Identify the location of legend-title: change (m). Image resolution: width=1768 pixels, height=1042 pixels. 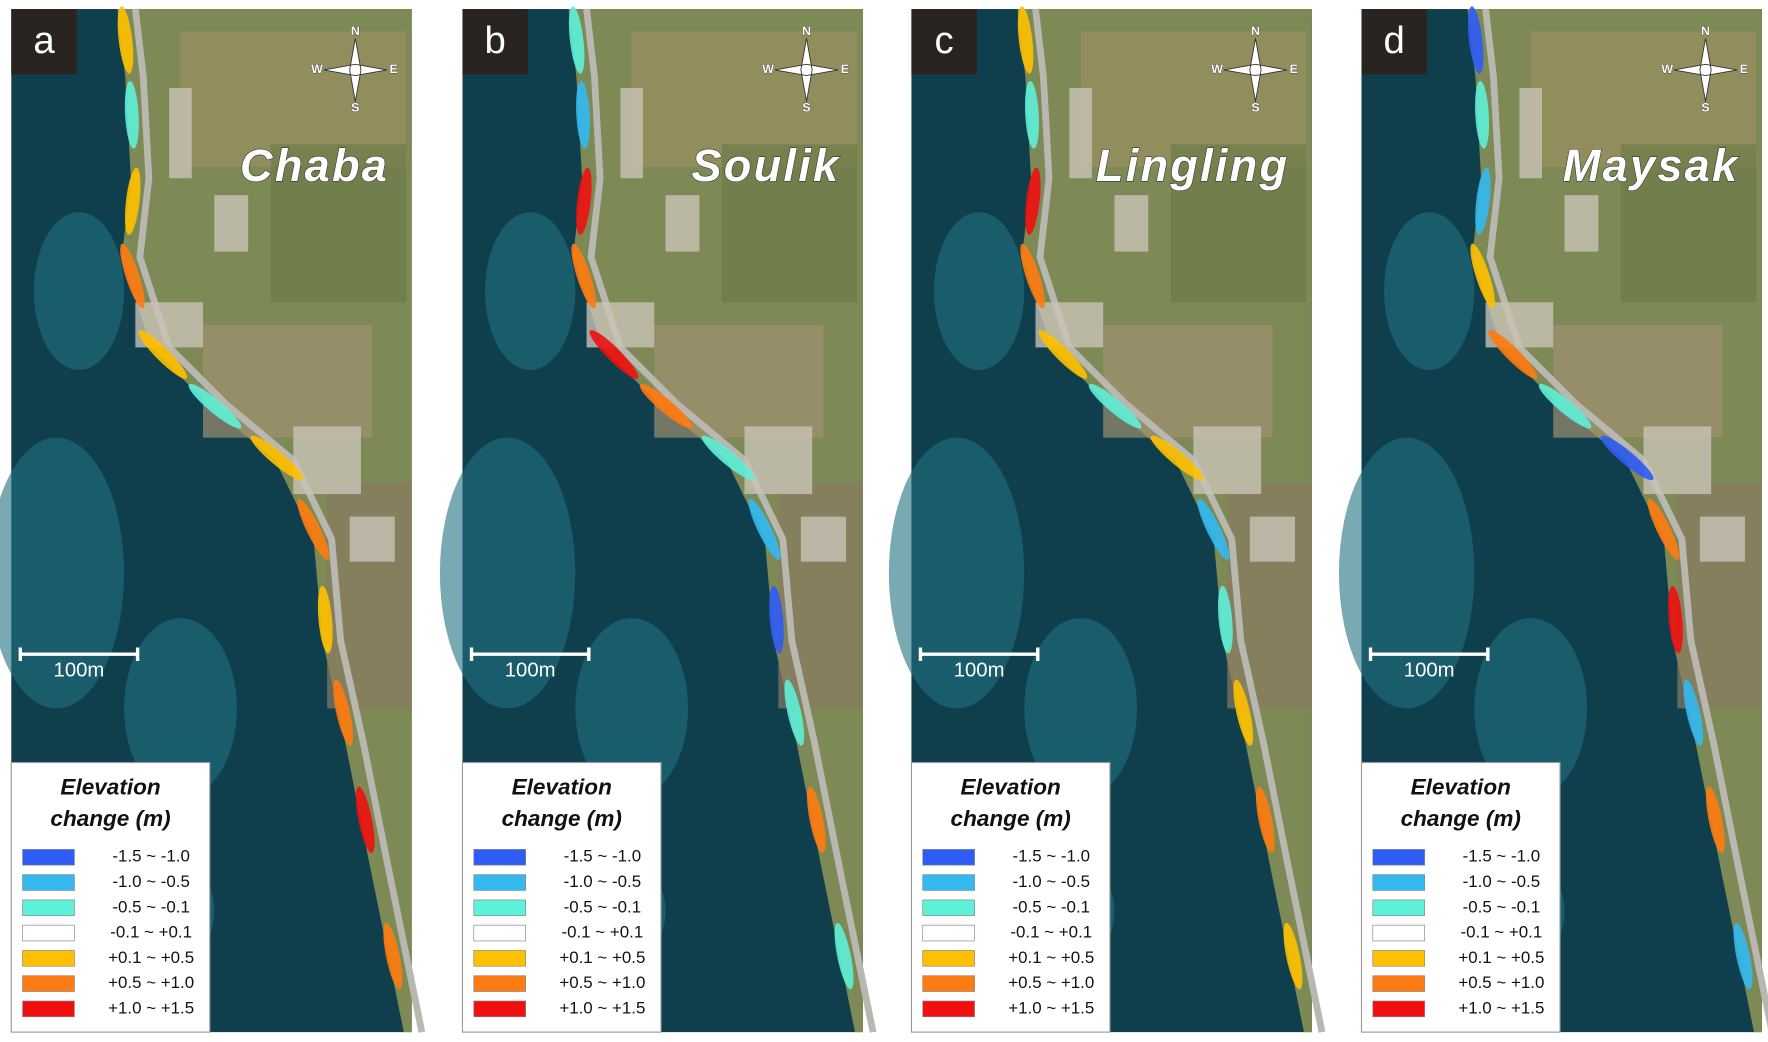
(110, 818).